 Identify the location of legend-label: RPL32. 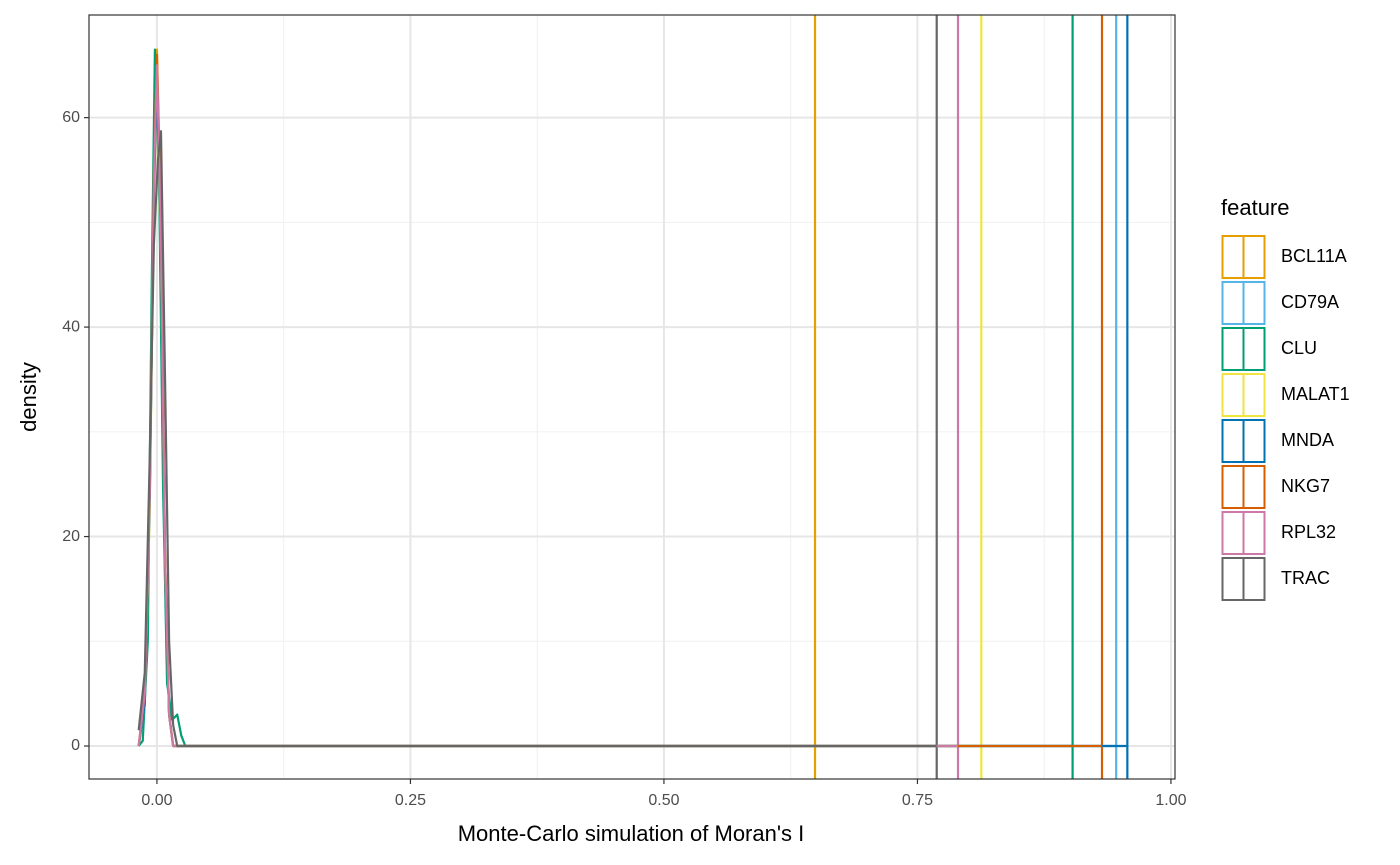
(1308, 532).